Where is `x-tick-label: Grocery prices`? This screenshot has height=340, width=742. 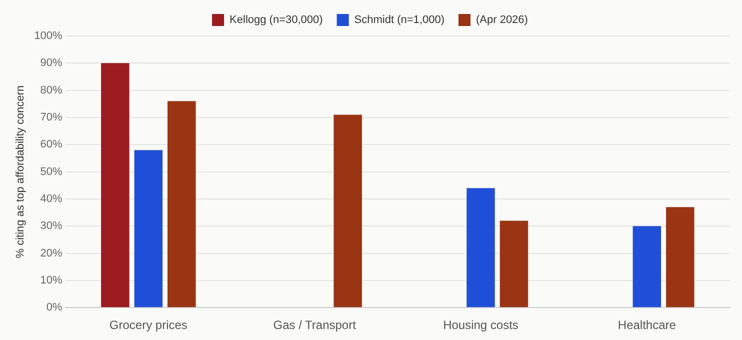
x-tick-label: Grocery prices is located at coordinates (148, 325).